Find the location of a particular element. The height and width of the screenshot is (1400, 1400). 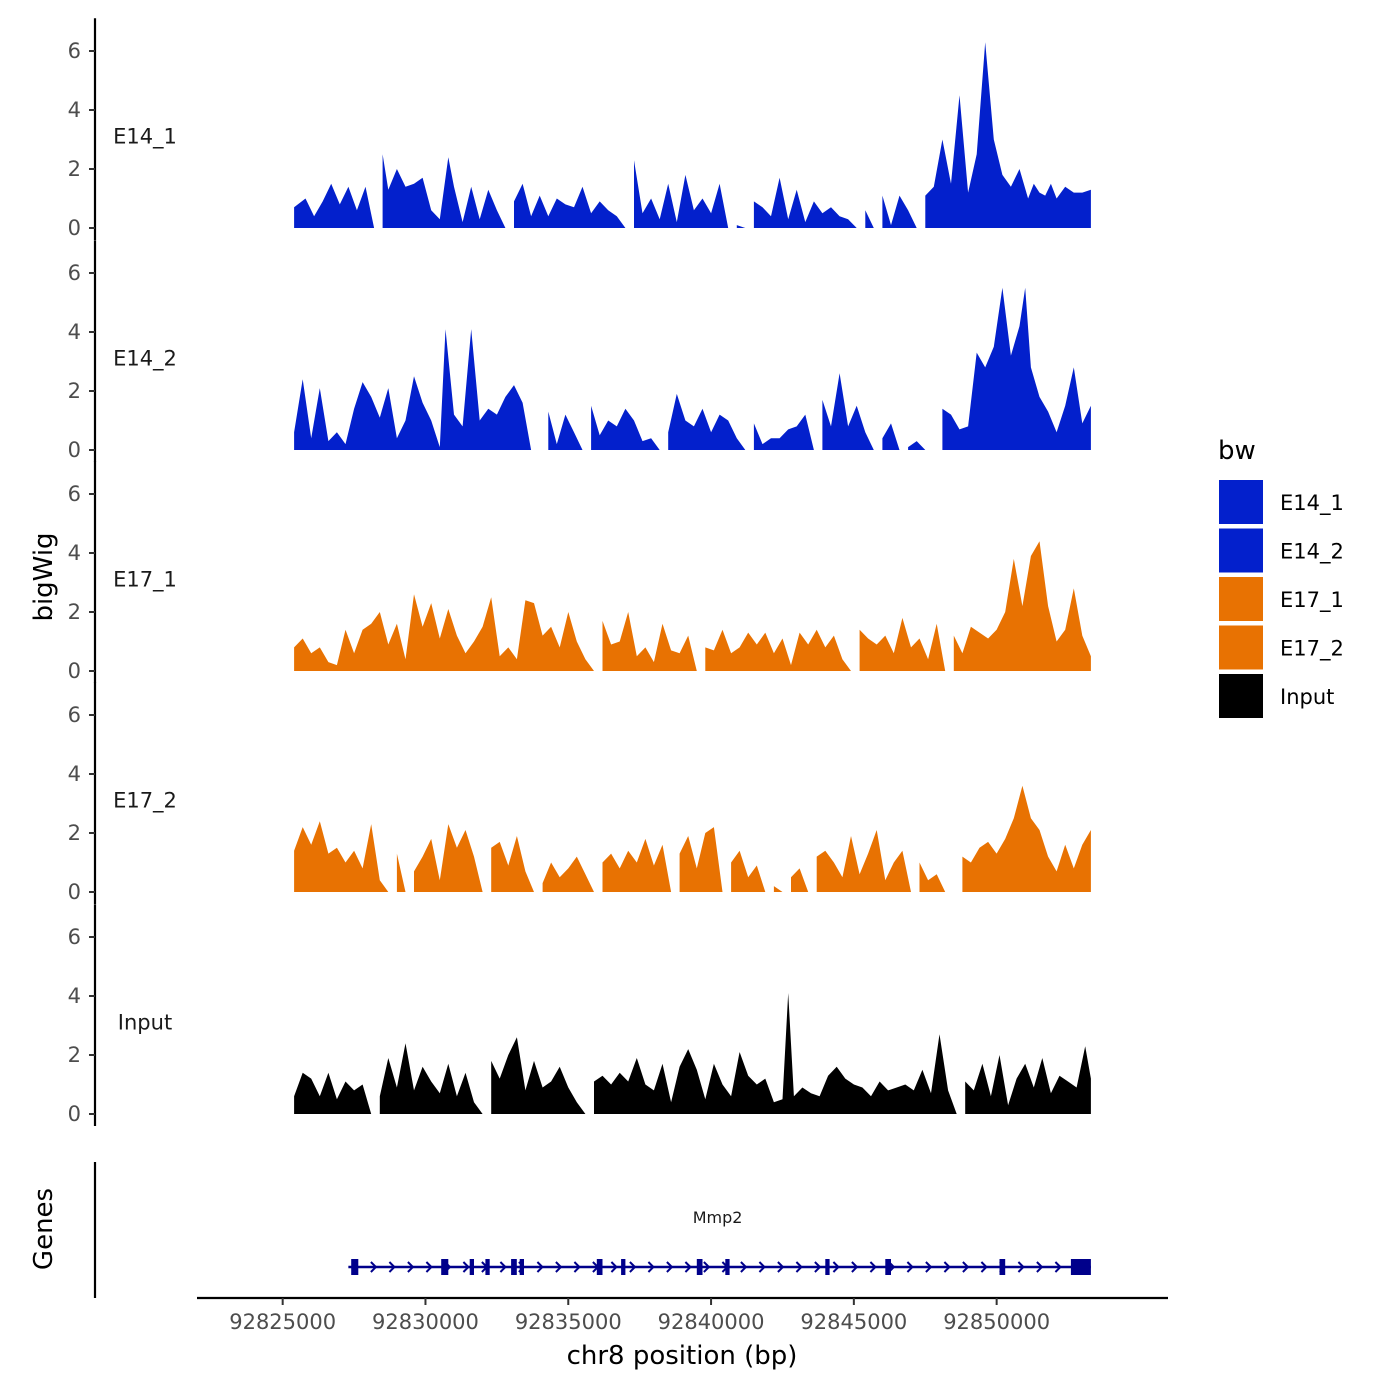

track-label: Input is located at coordinates (145, 1023).